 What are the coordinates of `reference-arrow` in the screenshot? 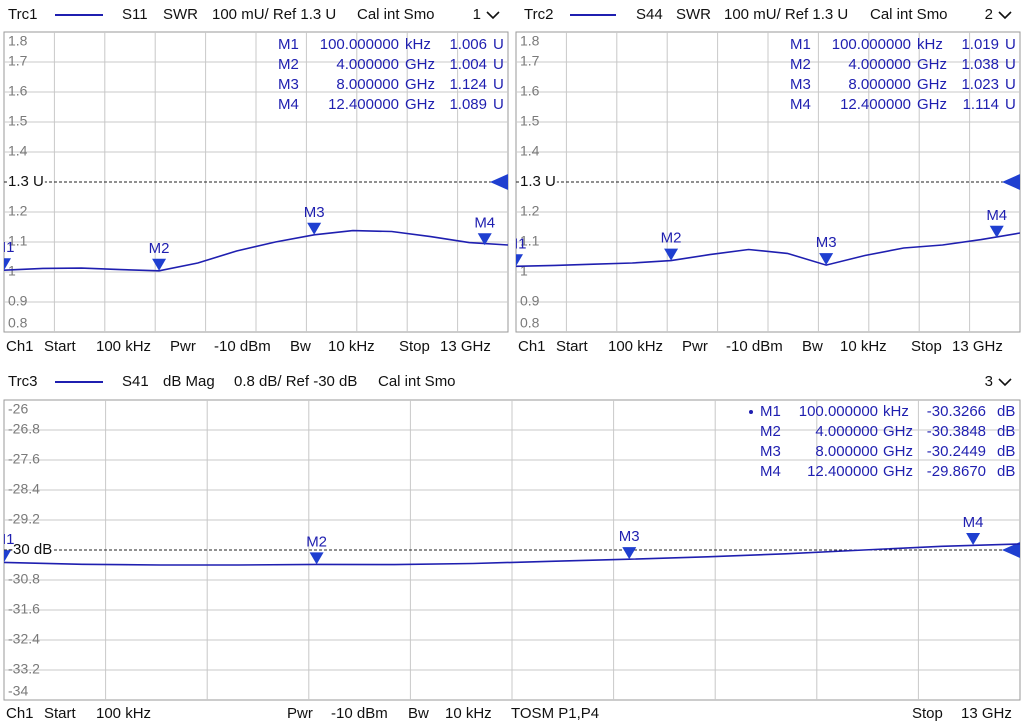 It's located at (1011, 550).